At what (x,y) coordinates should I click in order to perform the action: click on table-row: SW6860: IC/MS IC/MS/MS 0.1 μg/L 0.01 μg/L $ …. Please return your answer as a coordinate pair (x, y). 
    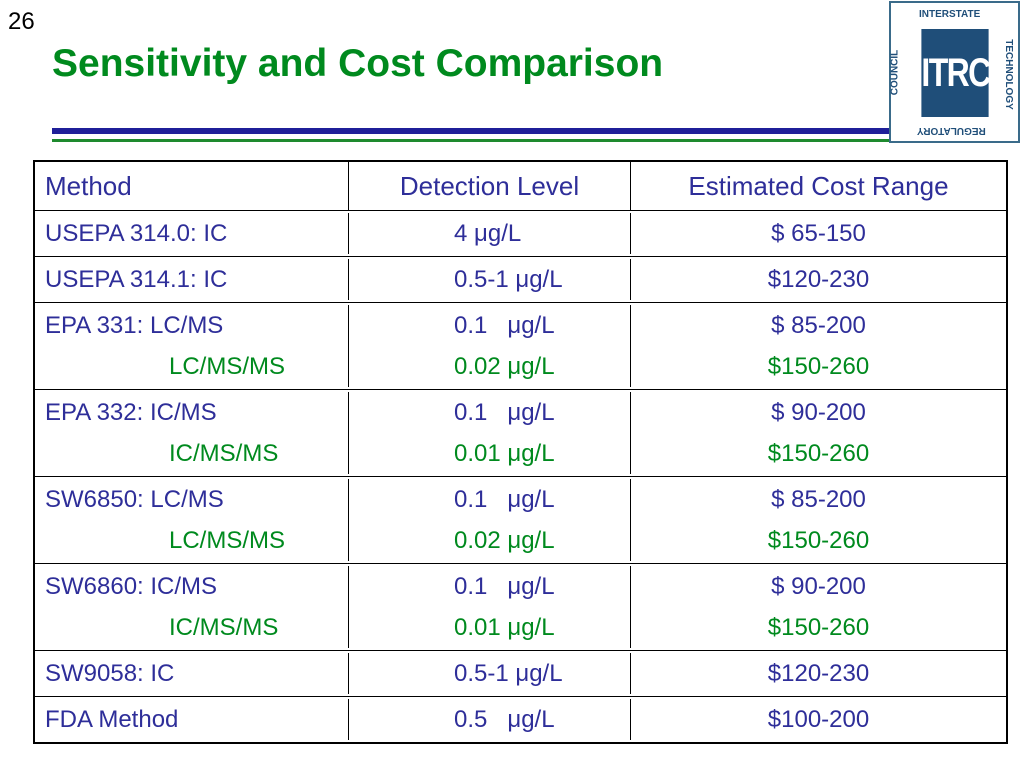
    Looking at the image, I should click on (520, 606).